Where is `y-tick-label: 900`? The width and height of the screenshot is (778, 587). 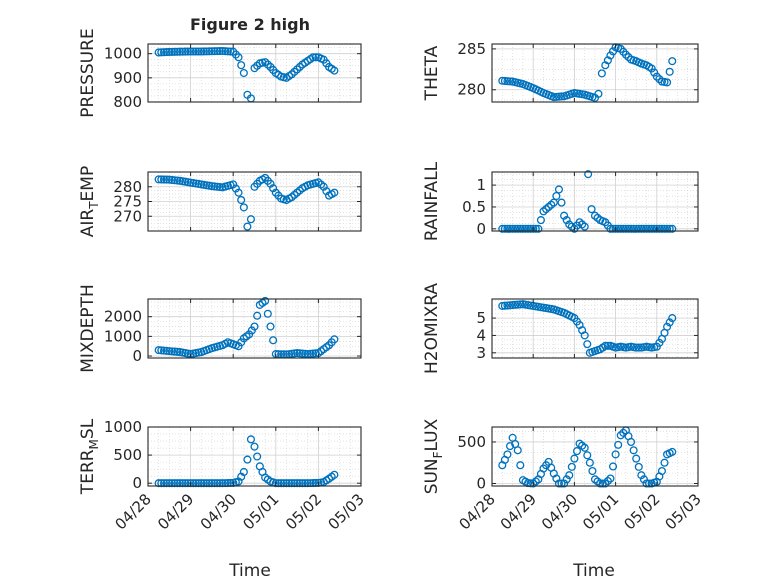
y-tick-label: 900 is located at coordinates (127, 78).